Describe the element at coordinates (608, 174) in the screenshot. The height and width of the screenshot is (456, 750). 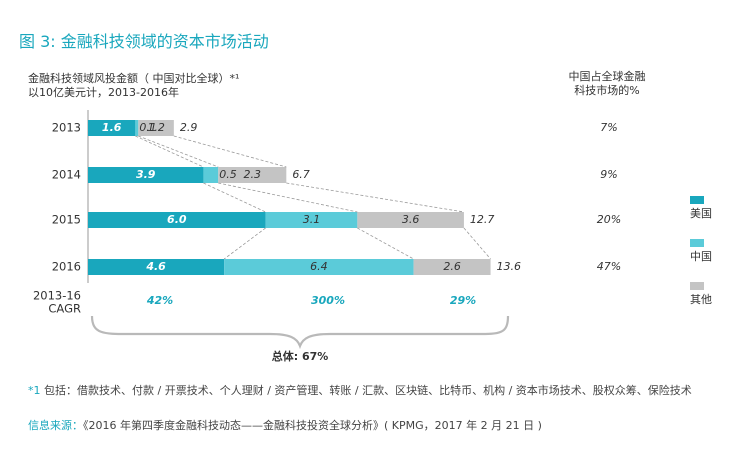
I see `china-share-2014: 9%` at that location.